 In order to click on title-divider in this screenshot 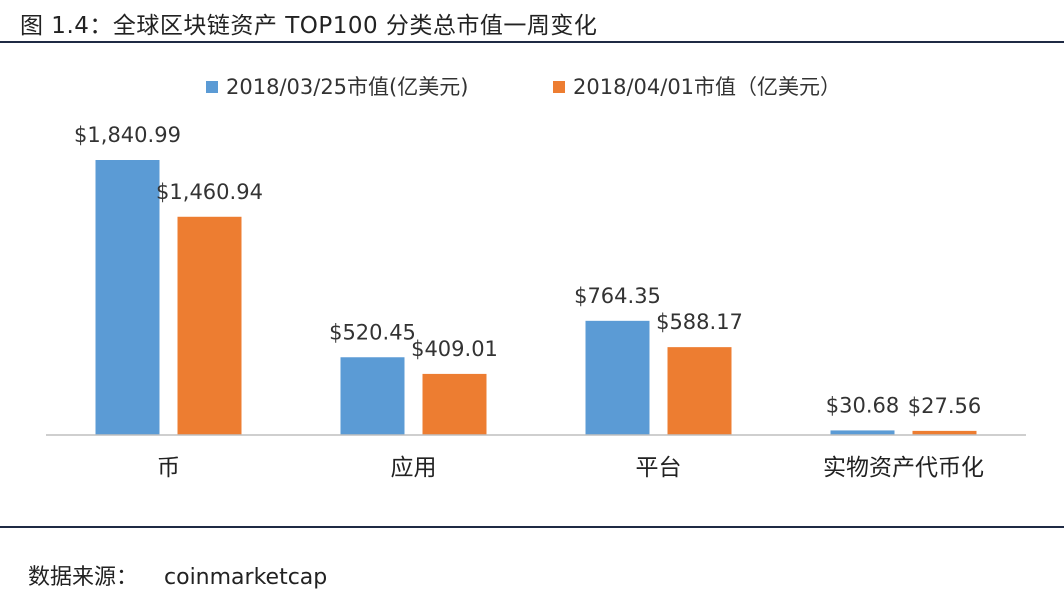, I will do `click(532, 42)`.